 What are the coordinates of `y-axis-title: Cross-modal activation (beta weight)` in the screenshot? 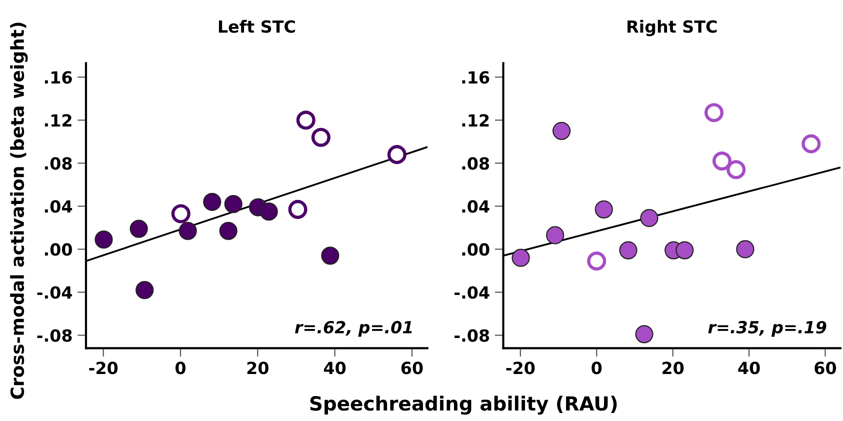 It's located at (19, 210).